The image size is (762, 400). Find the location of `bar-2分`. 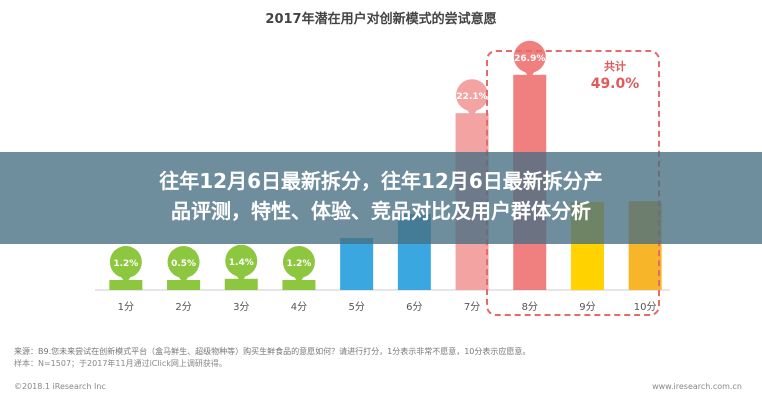

bar-2分 is located at coordinates (184, 285).